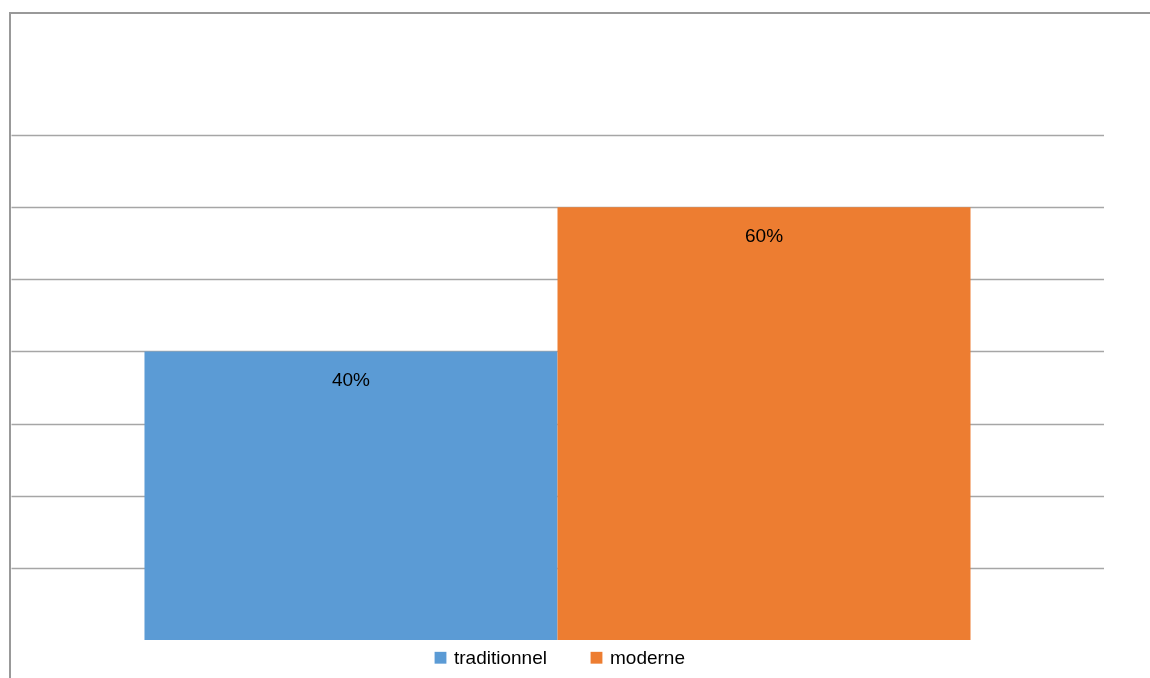  What do you see at coordinates (647, 657) in the screenshot?
I see `legend-label: moderne` at bounding box center [647, 657].